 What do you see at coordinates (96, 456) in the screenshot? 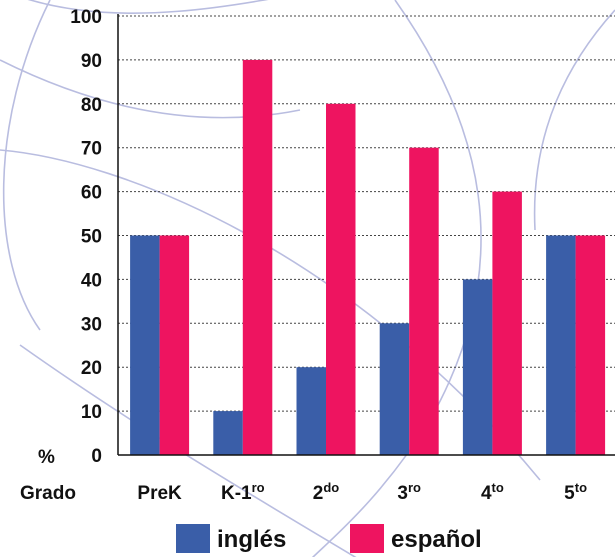
I see `y-tick-label: 0` at bounding box center [96, 456].